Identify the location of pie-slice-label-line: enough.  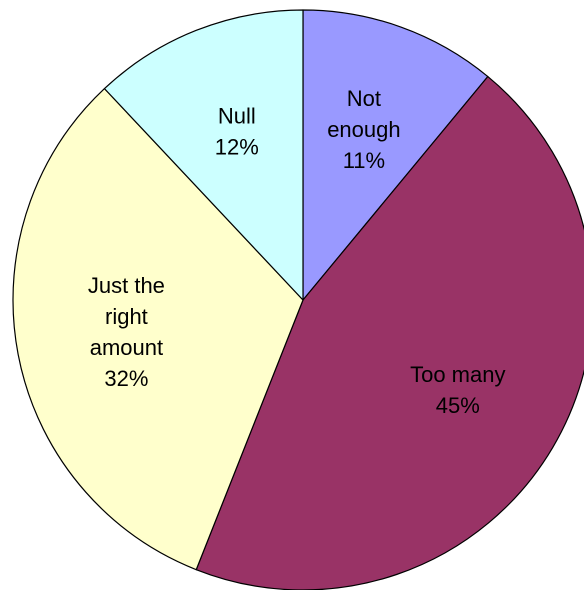
(363, 129).